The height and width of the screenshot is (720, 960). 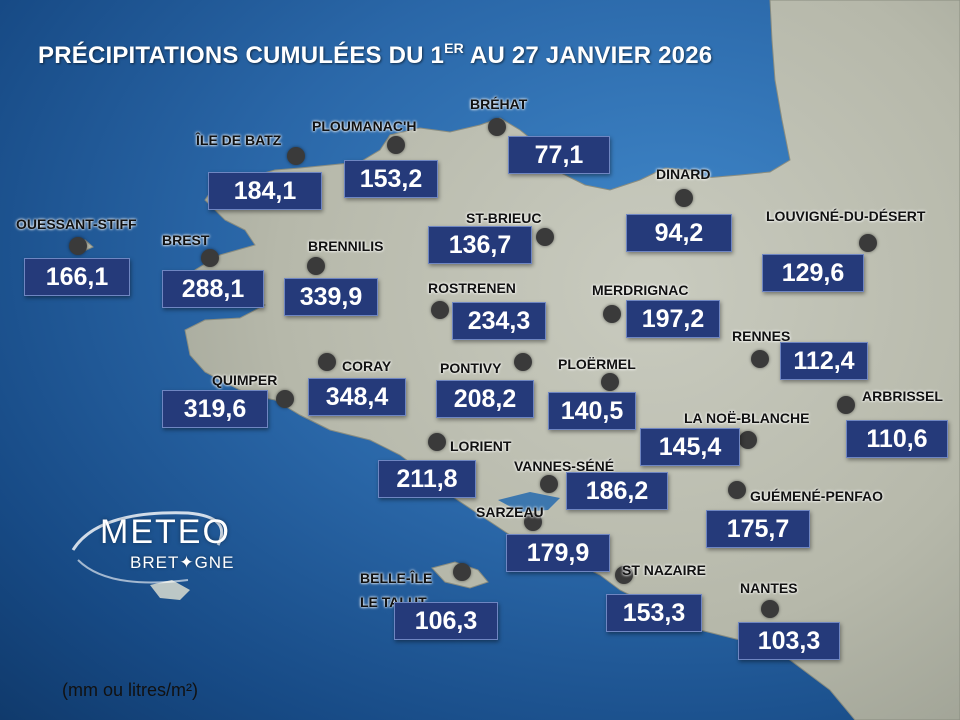 What do you see at coordinates (679, 233) in the screenshot?
I see `station-value: 94,2` at bounding box center [679, 233].